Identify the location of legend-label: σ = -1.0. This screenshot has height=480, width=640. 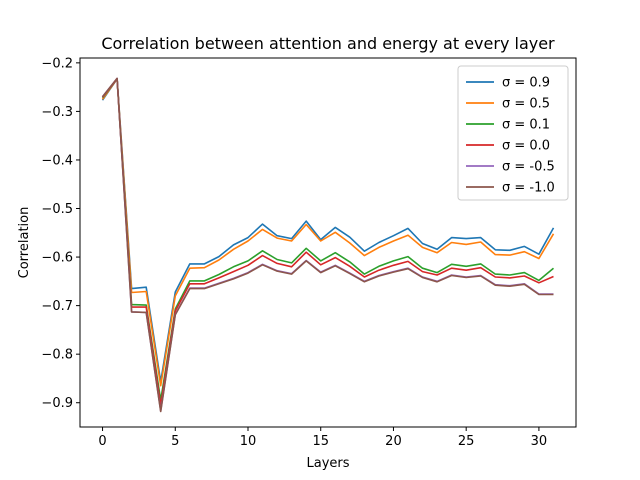
(528, 188).